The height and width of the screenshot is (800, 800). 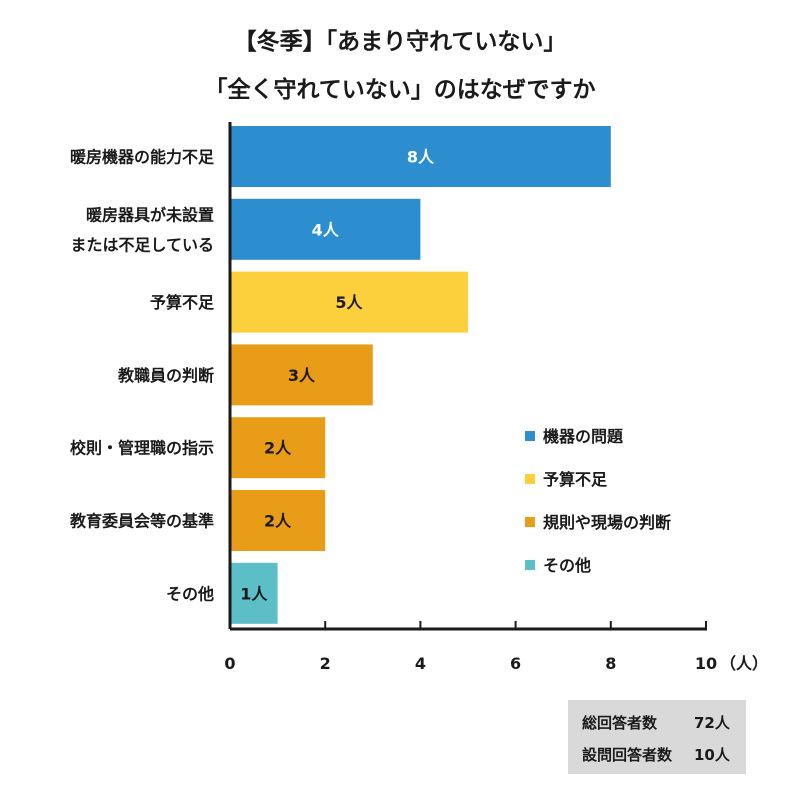 What do you see at coordinates (575, 479) in the screenshot?
I see `legend-label-budget: 予算不足` at bounding box center [575, 479].